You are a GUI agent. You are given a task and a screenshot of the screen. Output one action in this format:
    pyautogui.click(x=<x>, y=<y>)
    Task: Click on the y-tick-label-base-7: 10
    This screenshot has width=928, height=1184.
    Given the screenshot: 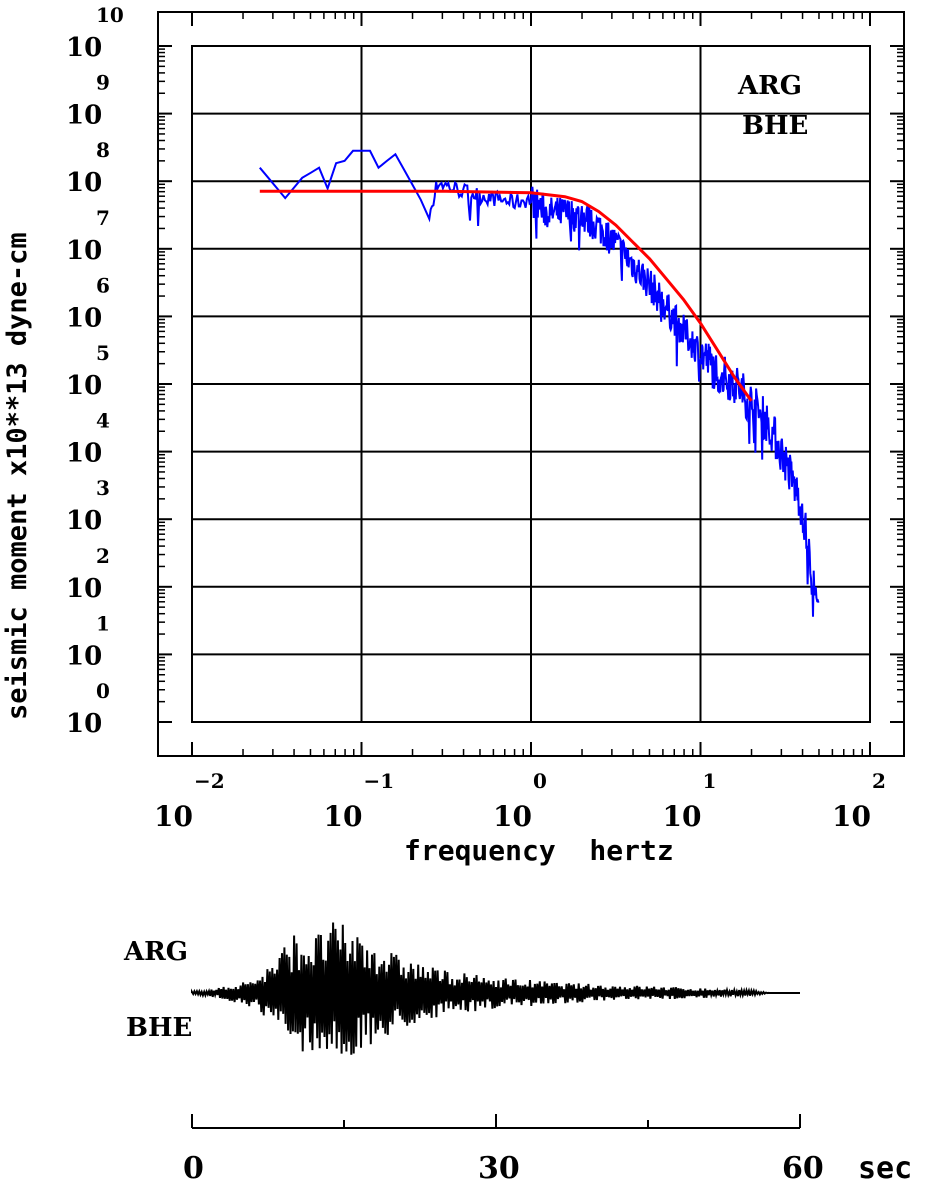 What is the action you would take?
    pyautogui.click(x=84, y=251)
    